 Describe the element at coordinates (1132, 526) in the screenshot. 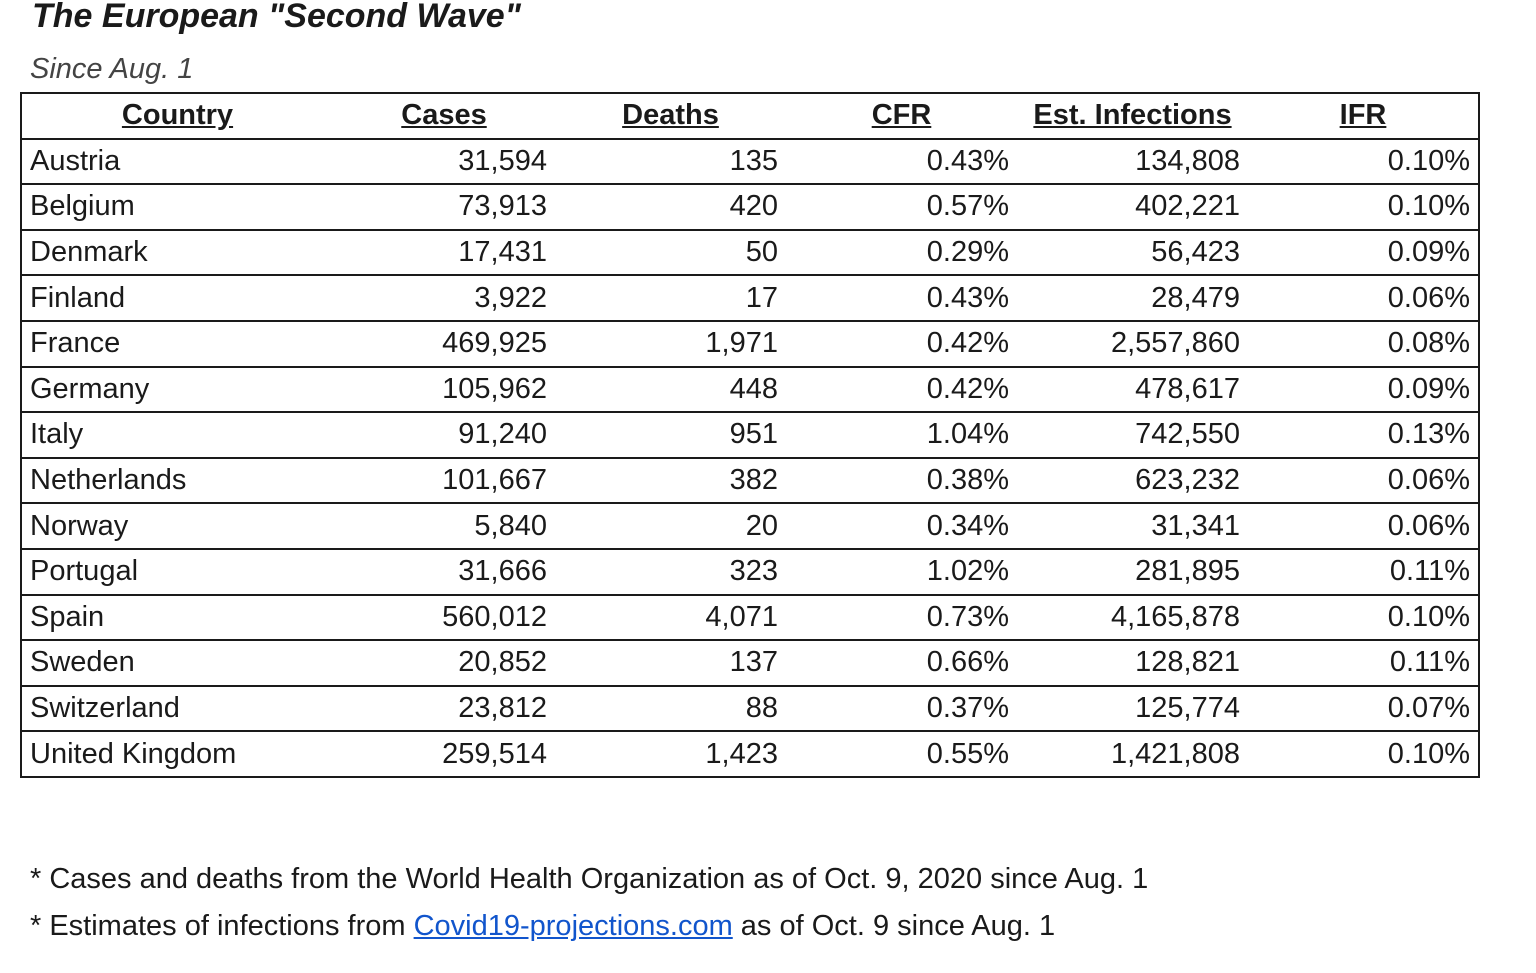

I see `value-cell: 31,341` at that location.